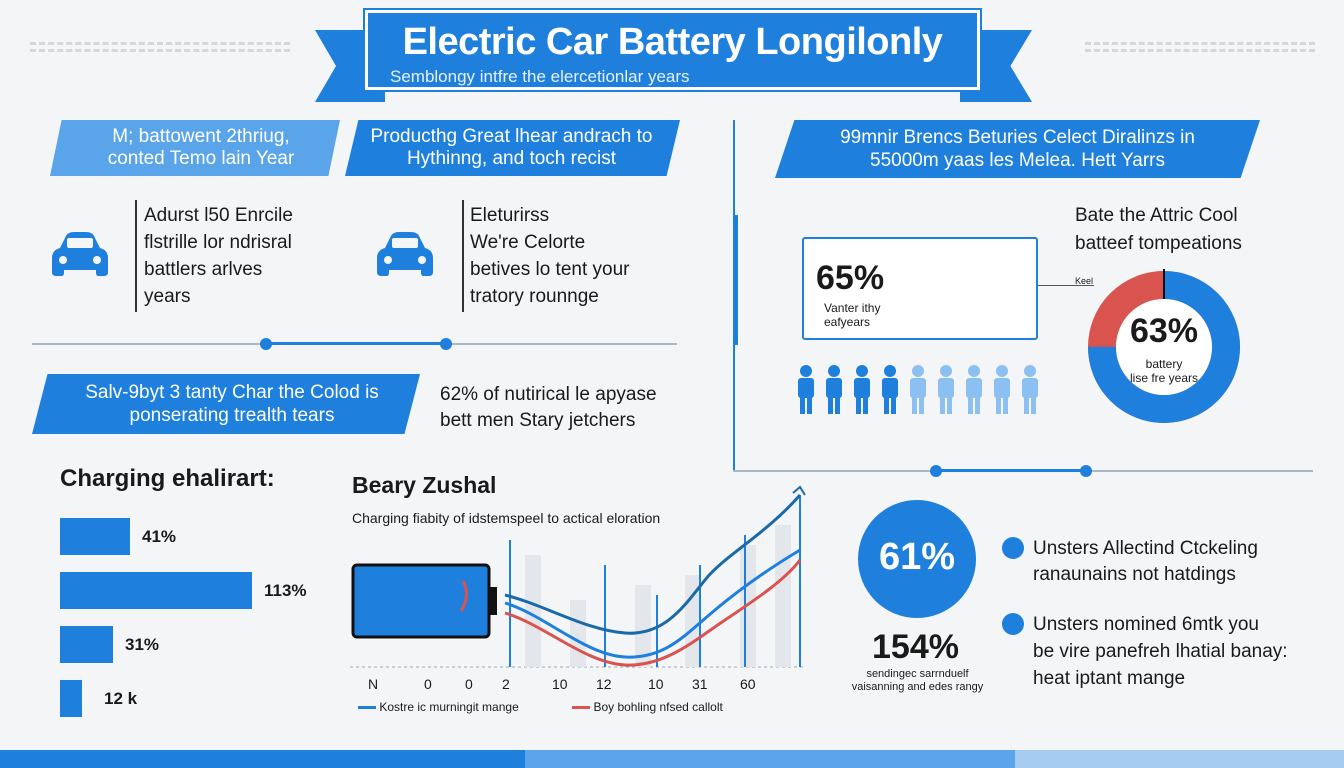 Image resolution: width=1344 pixels, height=768 pixels. Describe the element at coordinates (203, 269) in the screenshot. I see `col1-line-3: battlers arlves` at that location.